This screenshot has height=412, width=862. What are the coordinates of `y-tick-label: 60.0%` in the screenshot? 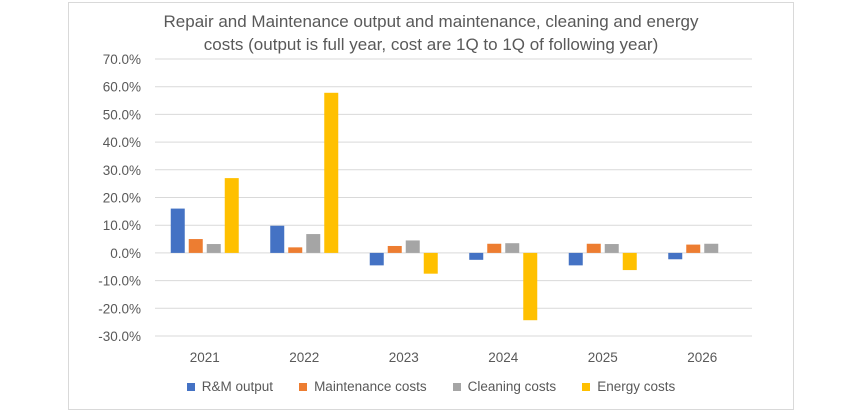 It's located at (122, 87).